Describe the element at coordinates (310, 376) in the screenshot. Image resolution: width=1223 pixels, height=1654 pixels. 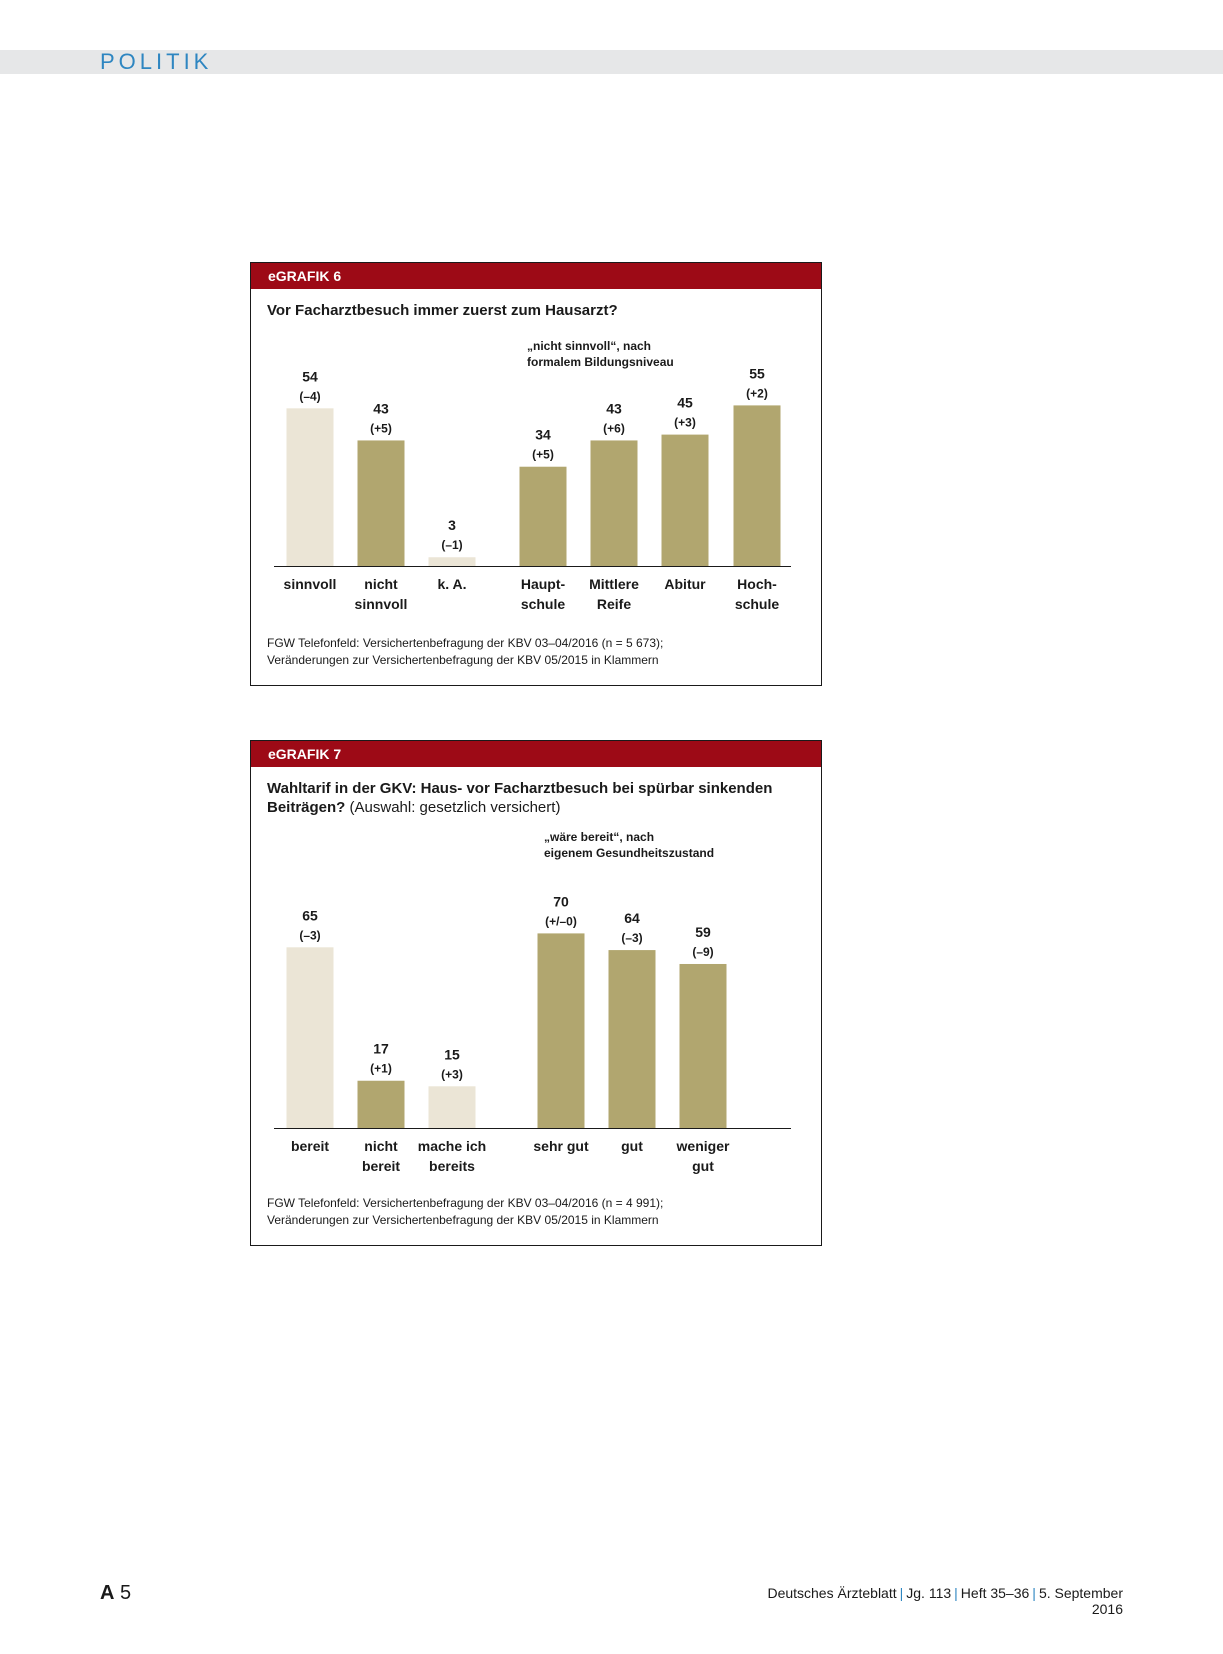
I see `data-label-value: 54` at that location.